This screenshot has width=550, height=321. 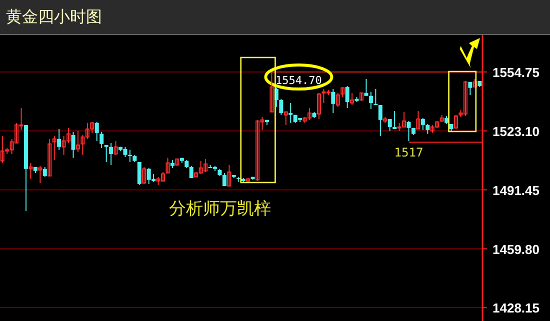 I want to click on y-tick-label: 1459.80, so click(x=516, y=249).